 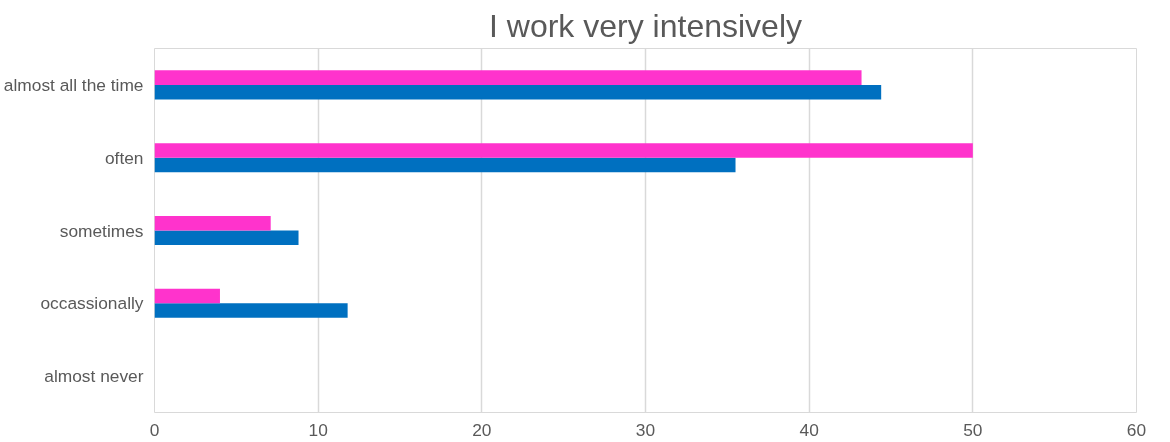 What do you see at coordinates (645, 25) in the screenshot?
I see `chart-title: I work very intensively` at bounding box center [645, 25].